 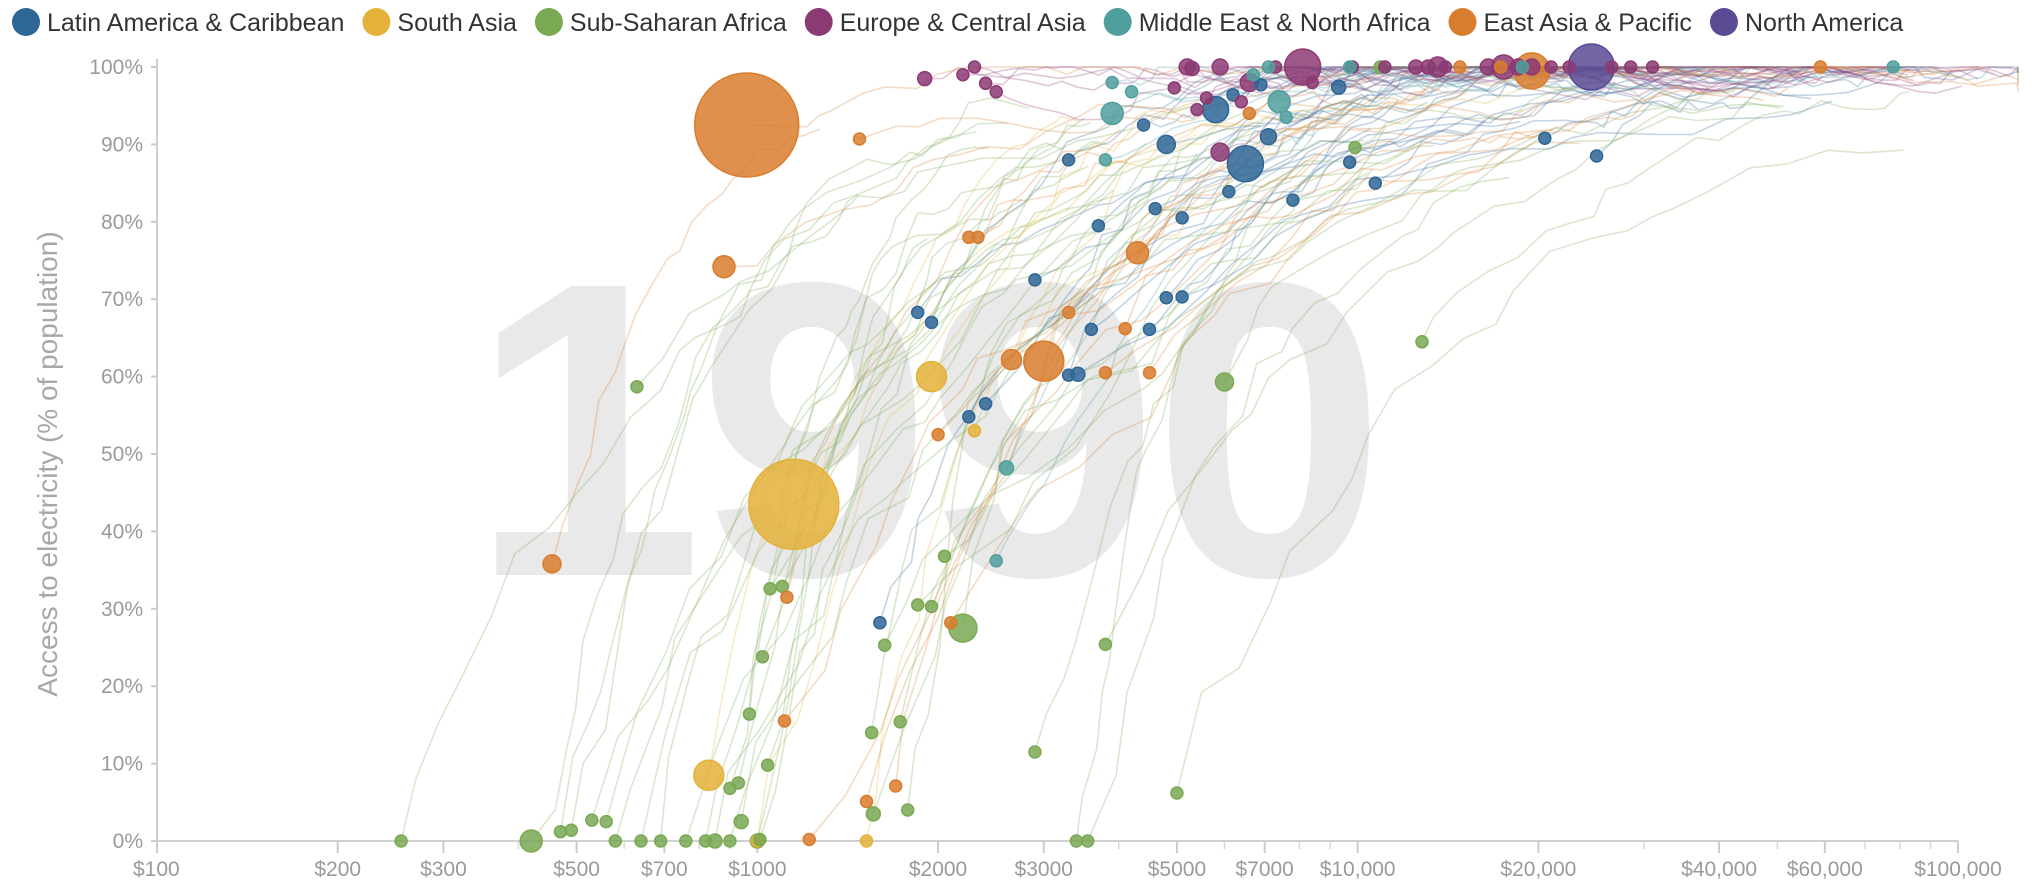 I want to click on legend-item: Sub-Saharan Africa, so click(x=660, y=22).